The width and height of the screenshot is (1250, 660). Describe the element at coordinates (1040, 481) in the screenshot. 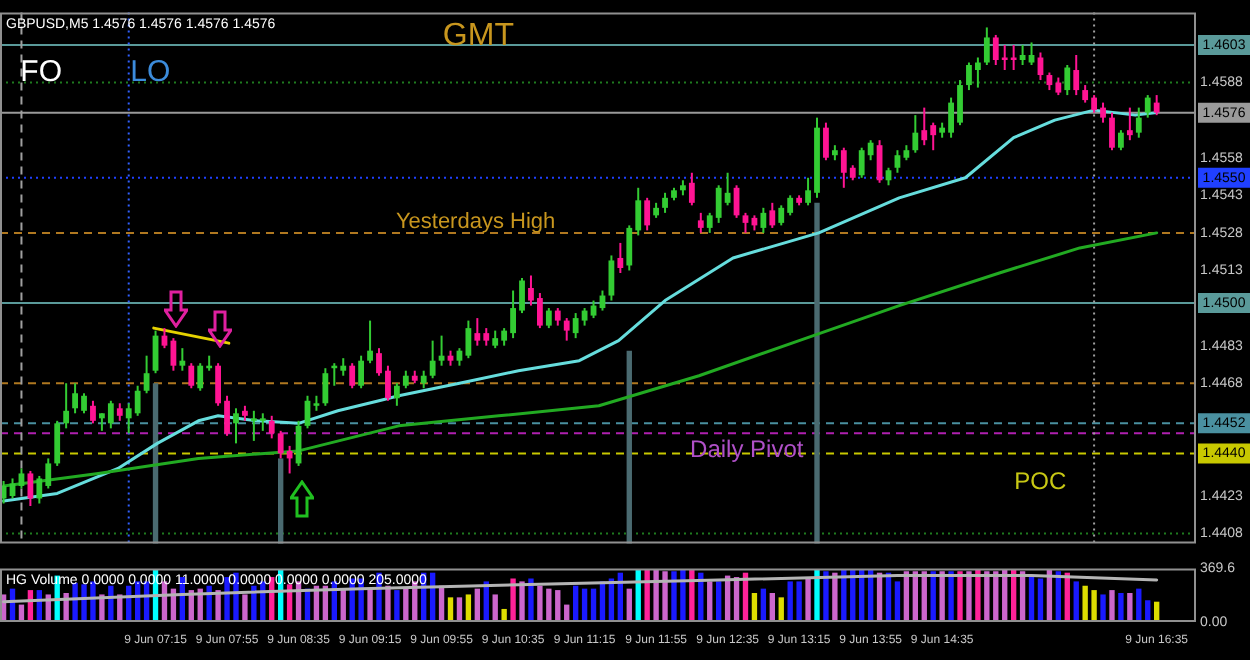

I see `annotation: POC` at that location.